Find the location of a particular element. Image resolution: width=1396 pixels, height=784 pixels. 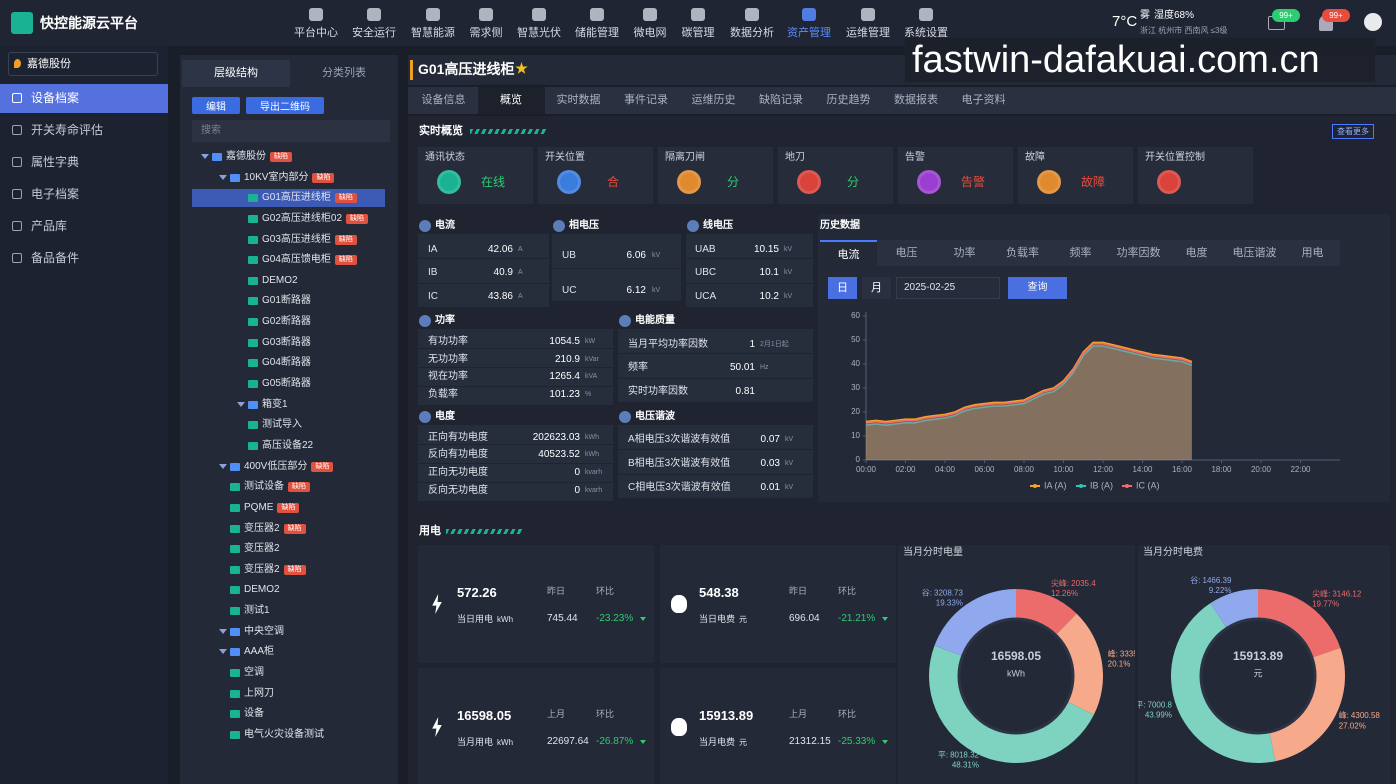

history-tab: 频率 is located at coordinates (1080, 253).